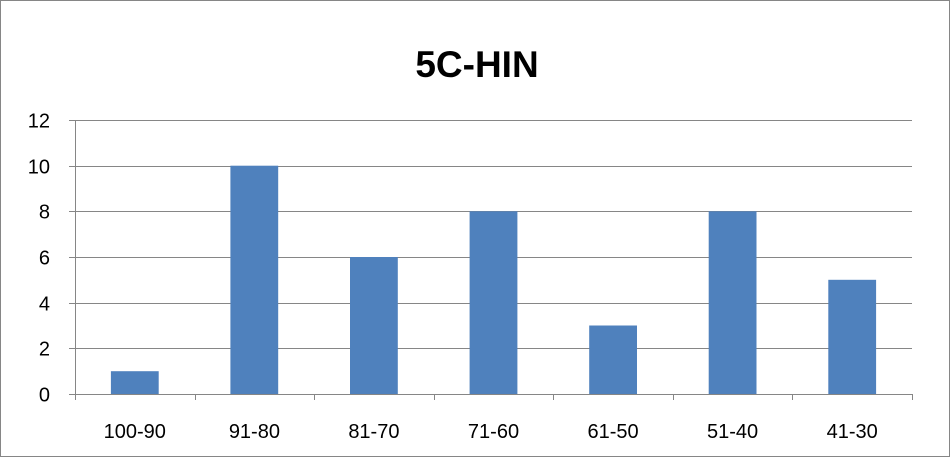 The image size is (950, 458). Describe the element at coordinates (732, 432) in the screenshot. I see `x-tick-label: 51-40` at that location.